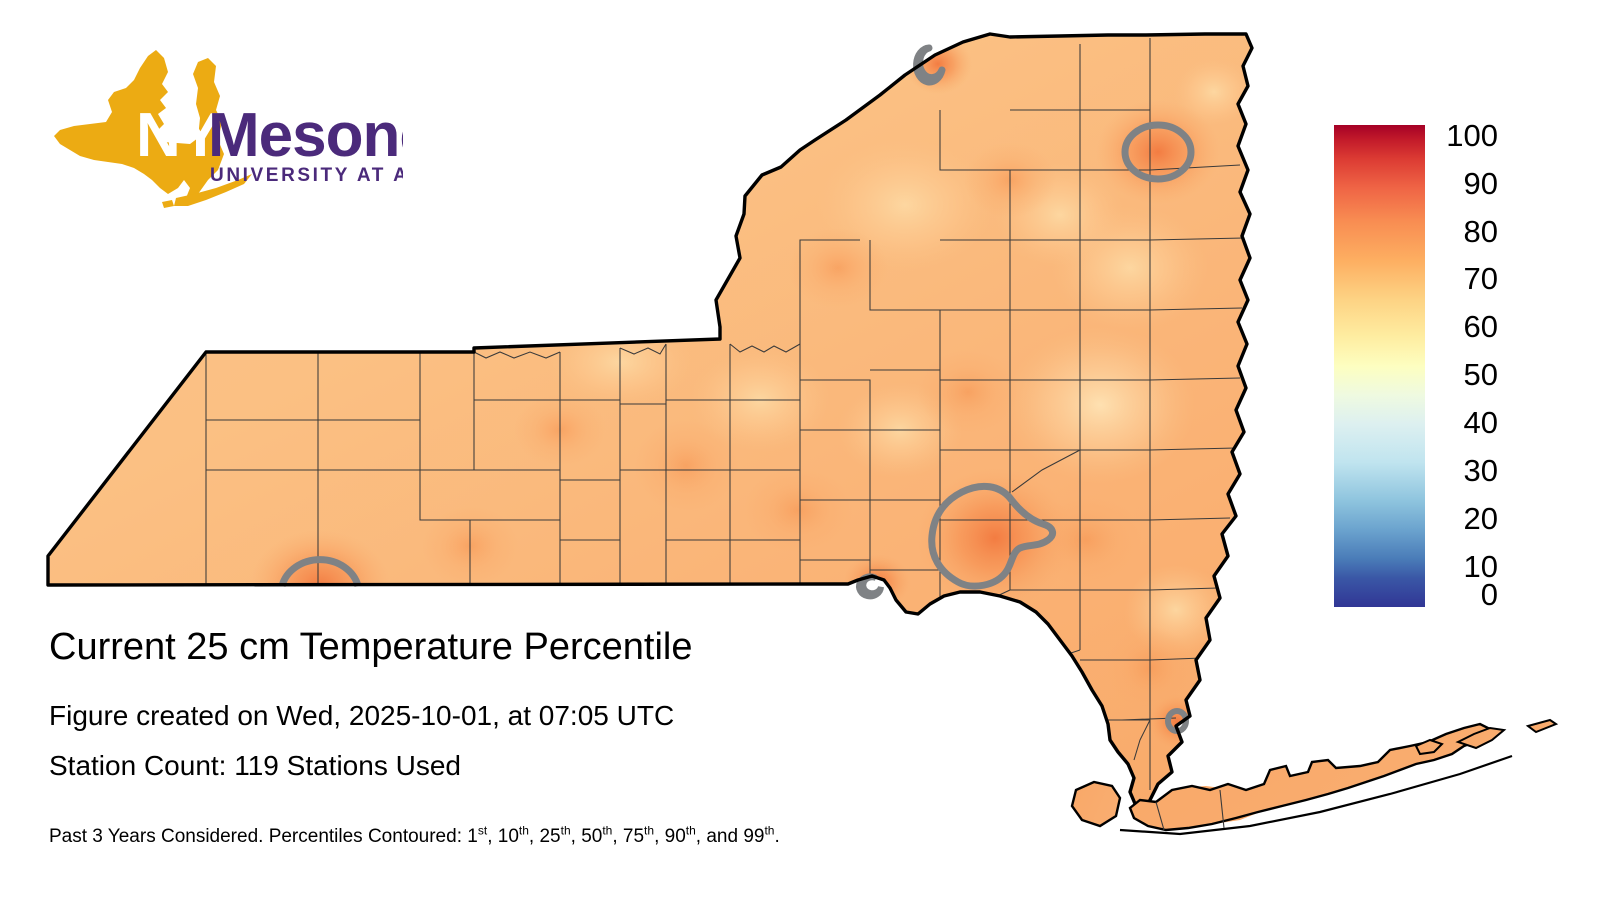 This screenshot has height=900, width=1600. What do you see at coordinates (1481, 738) in the screenshot?
I see `north-fork` at bounding box center [1481, 738].